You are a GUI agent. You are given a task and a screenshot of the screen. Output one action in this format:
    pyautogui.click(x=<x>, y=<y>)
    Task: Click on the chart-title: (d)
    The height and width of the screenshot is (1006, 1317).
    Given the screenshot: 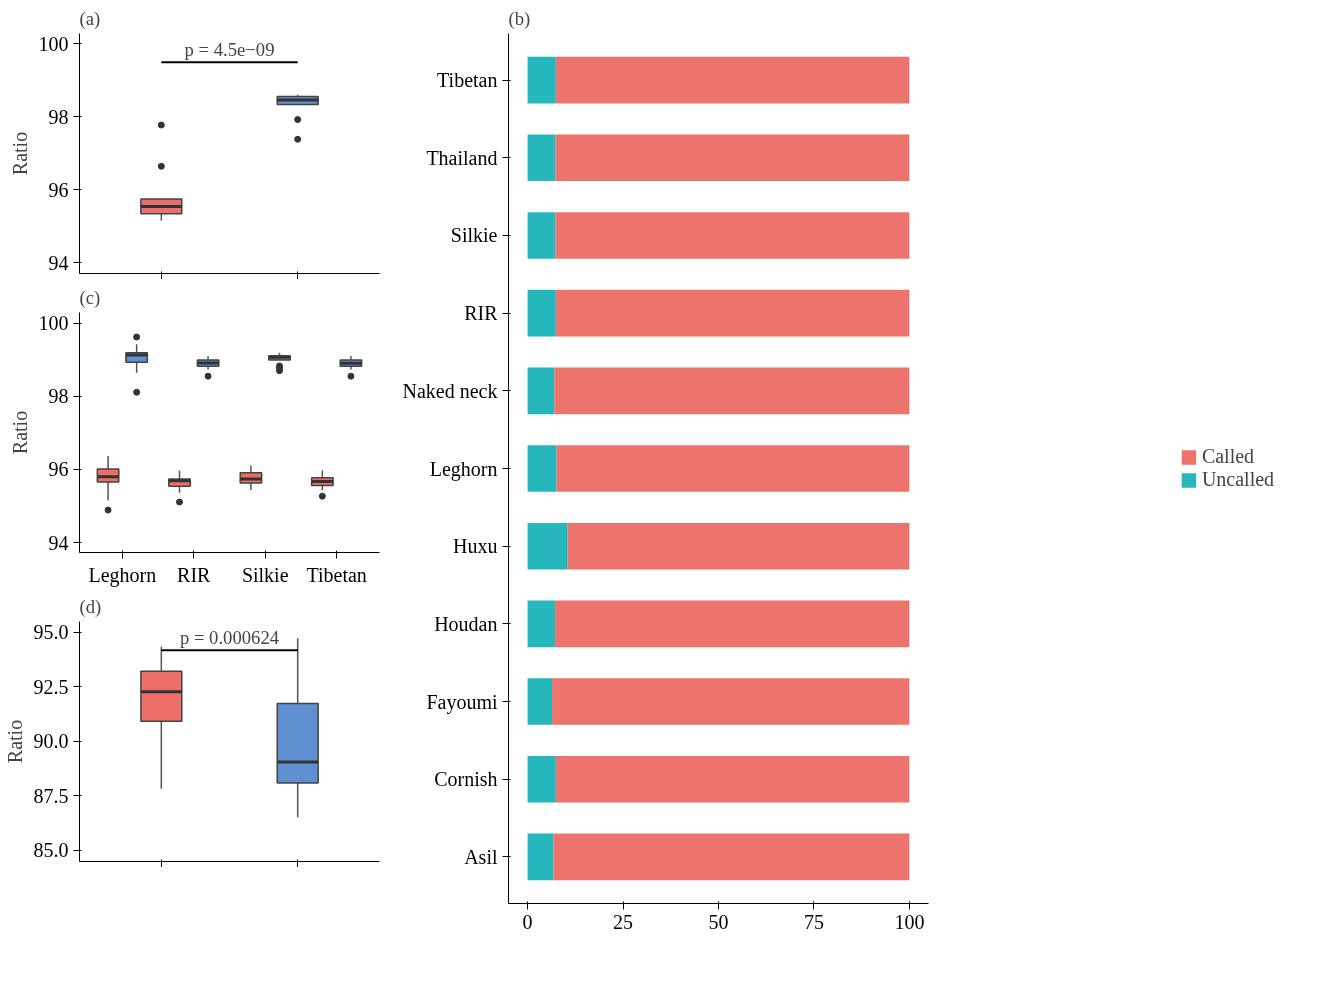 What is the action you would take?
    pyautogui.click(x=90, y=606)
    